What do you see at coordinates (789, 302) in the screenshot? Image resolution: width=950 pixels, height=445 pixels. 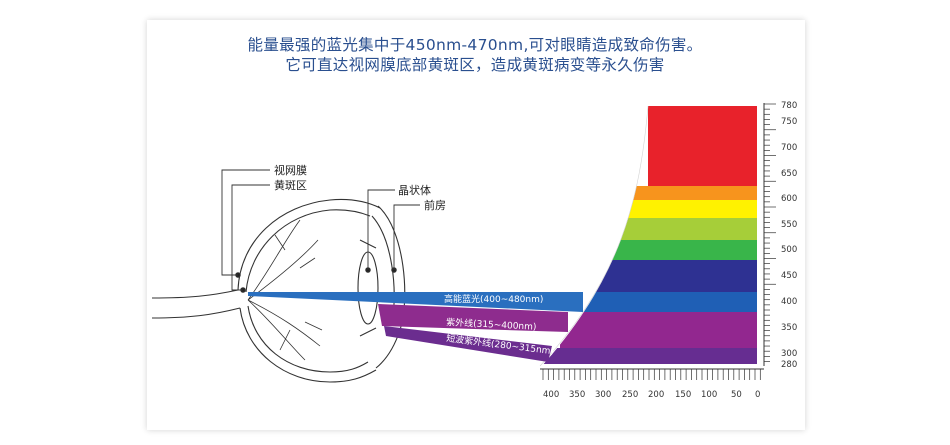 I see `right-tick-400: 400` at bounding box center [789, 302].